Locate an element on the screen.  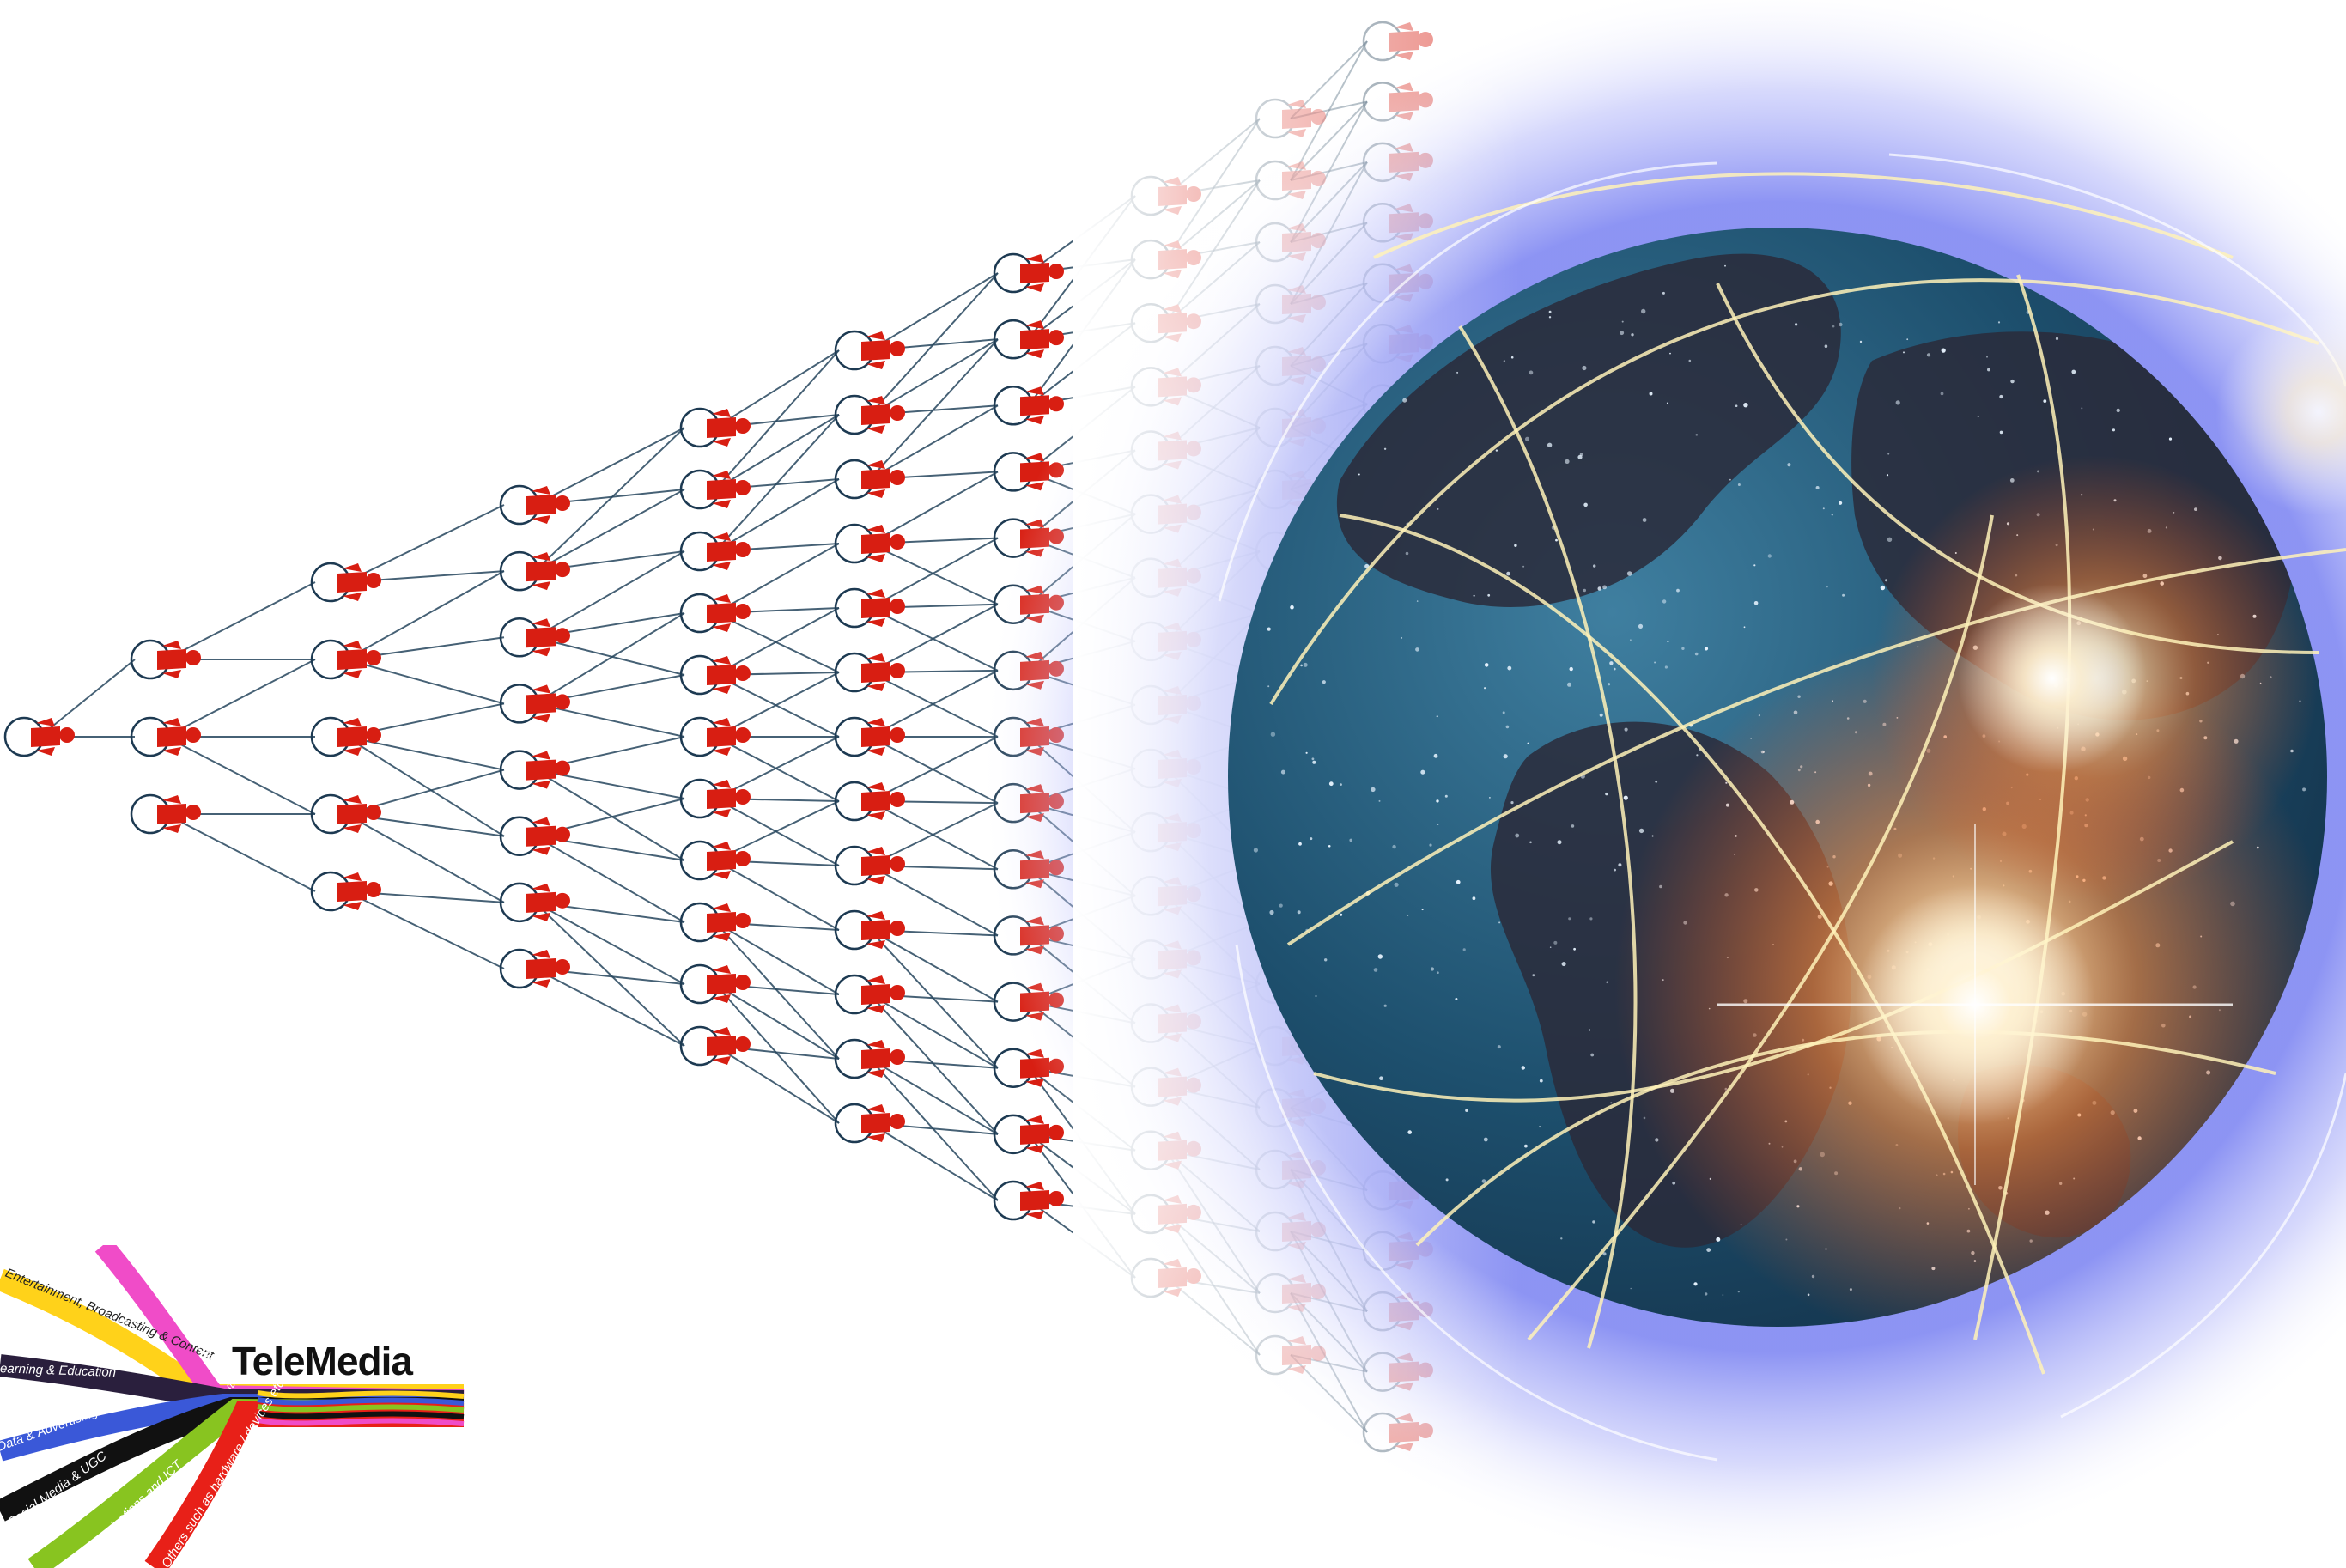
logo-wordmark: TeleMedia is located at coordinates (322, 1361).